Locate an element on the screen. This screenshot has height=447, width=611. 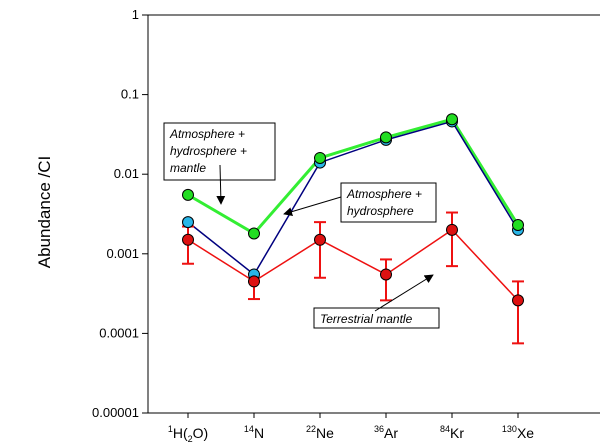
x-tick-label: 22Ne is located at coordinates (320, 432).